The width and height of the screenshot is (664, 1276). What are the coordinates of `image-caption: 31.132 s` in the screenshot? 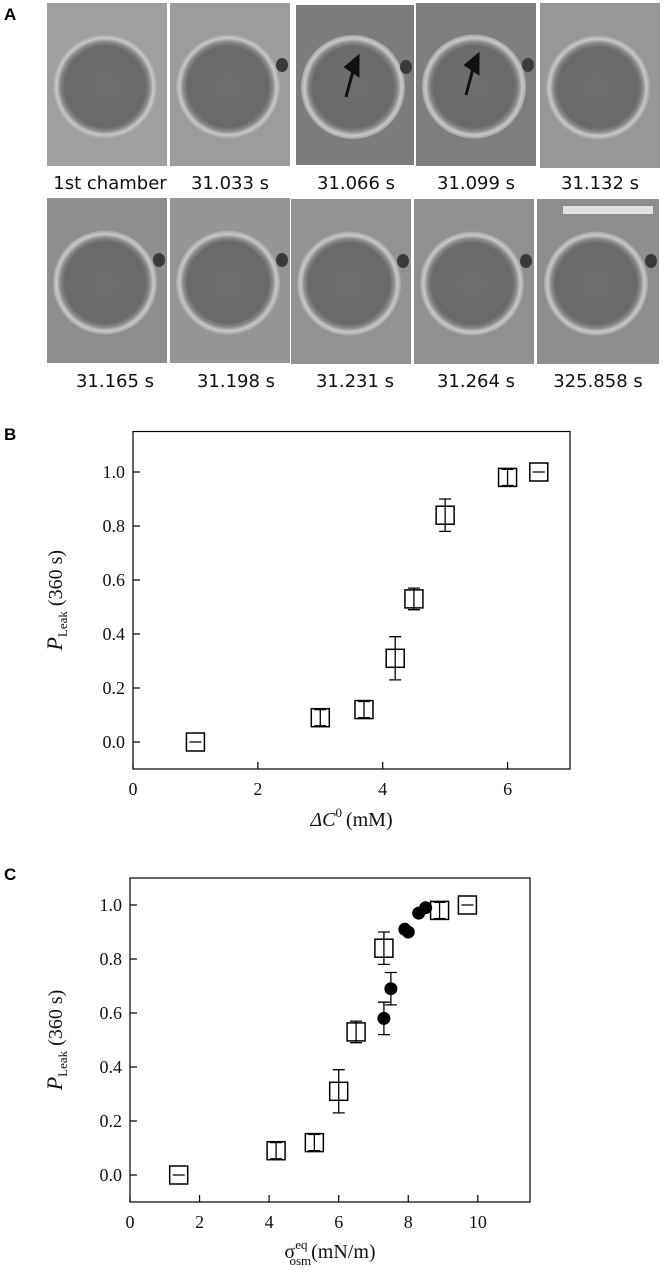 It's located at (600, 183).